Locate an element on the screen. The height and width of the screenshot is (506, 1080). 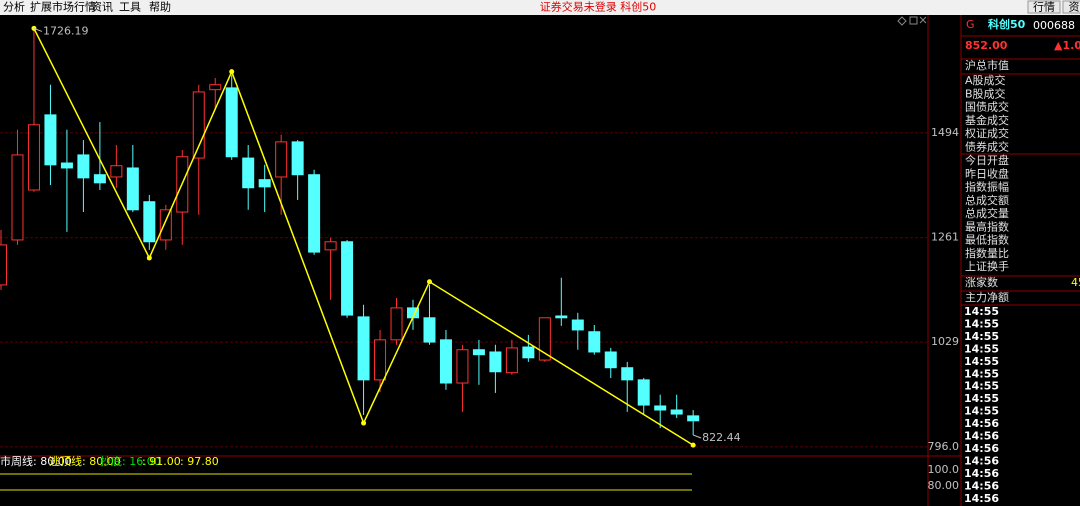
menu-bar is located at coordinates (540, 7).